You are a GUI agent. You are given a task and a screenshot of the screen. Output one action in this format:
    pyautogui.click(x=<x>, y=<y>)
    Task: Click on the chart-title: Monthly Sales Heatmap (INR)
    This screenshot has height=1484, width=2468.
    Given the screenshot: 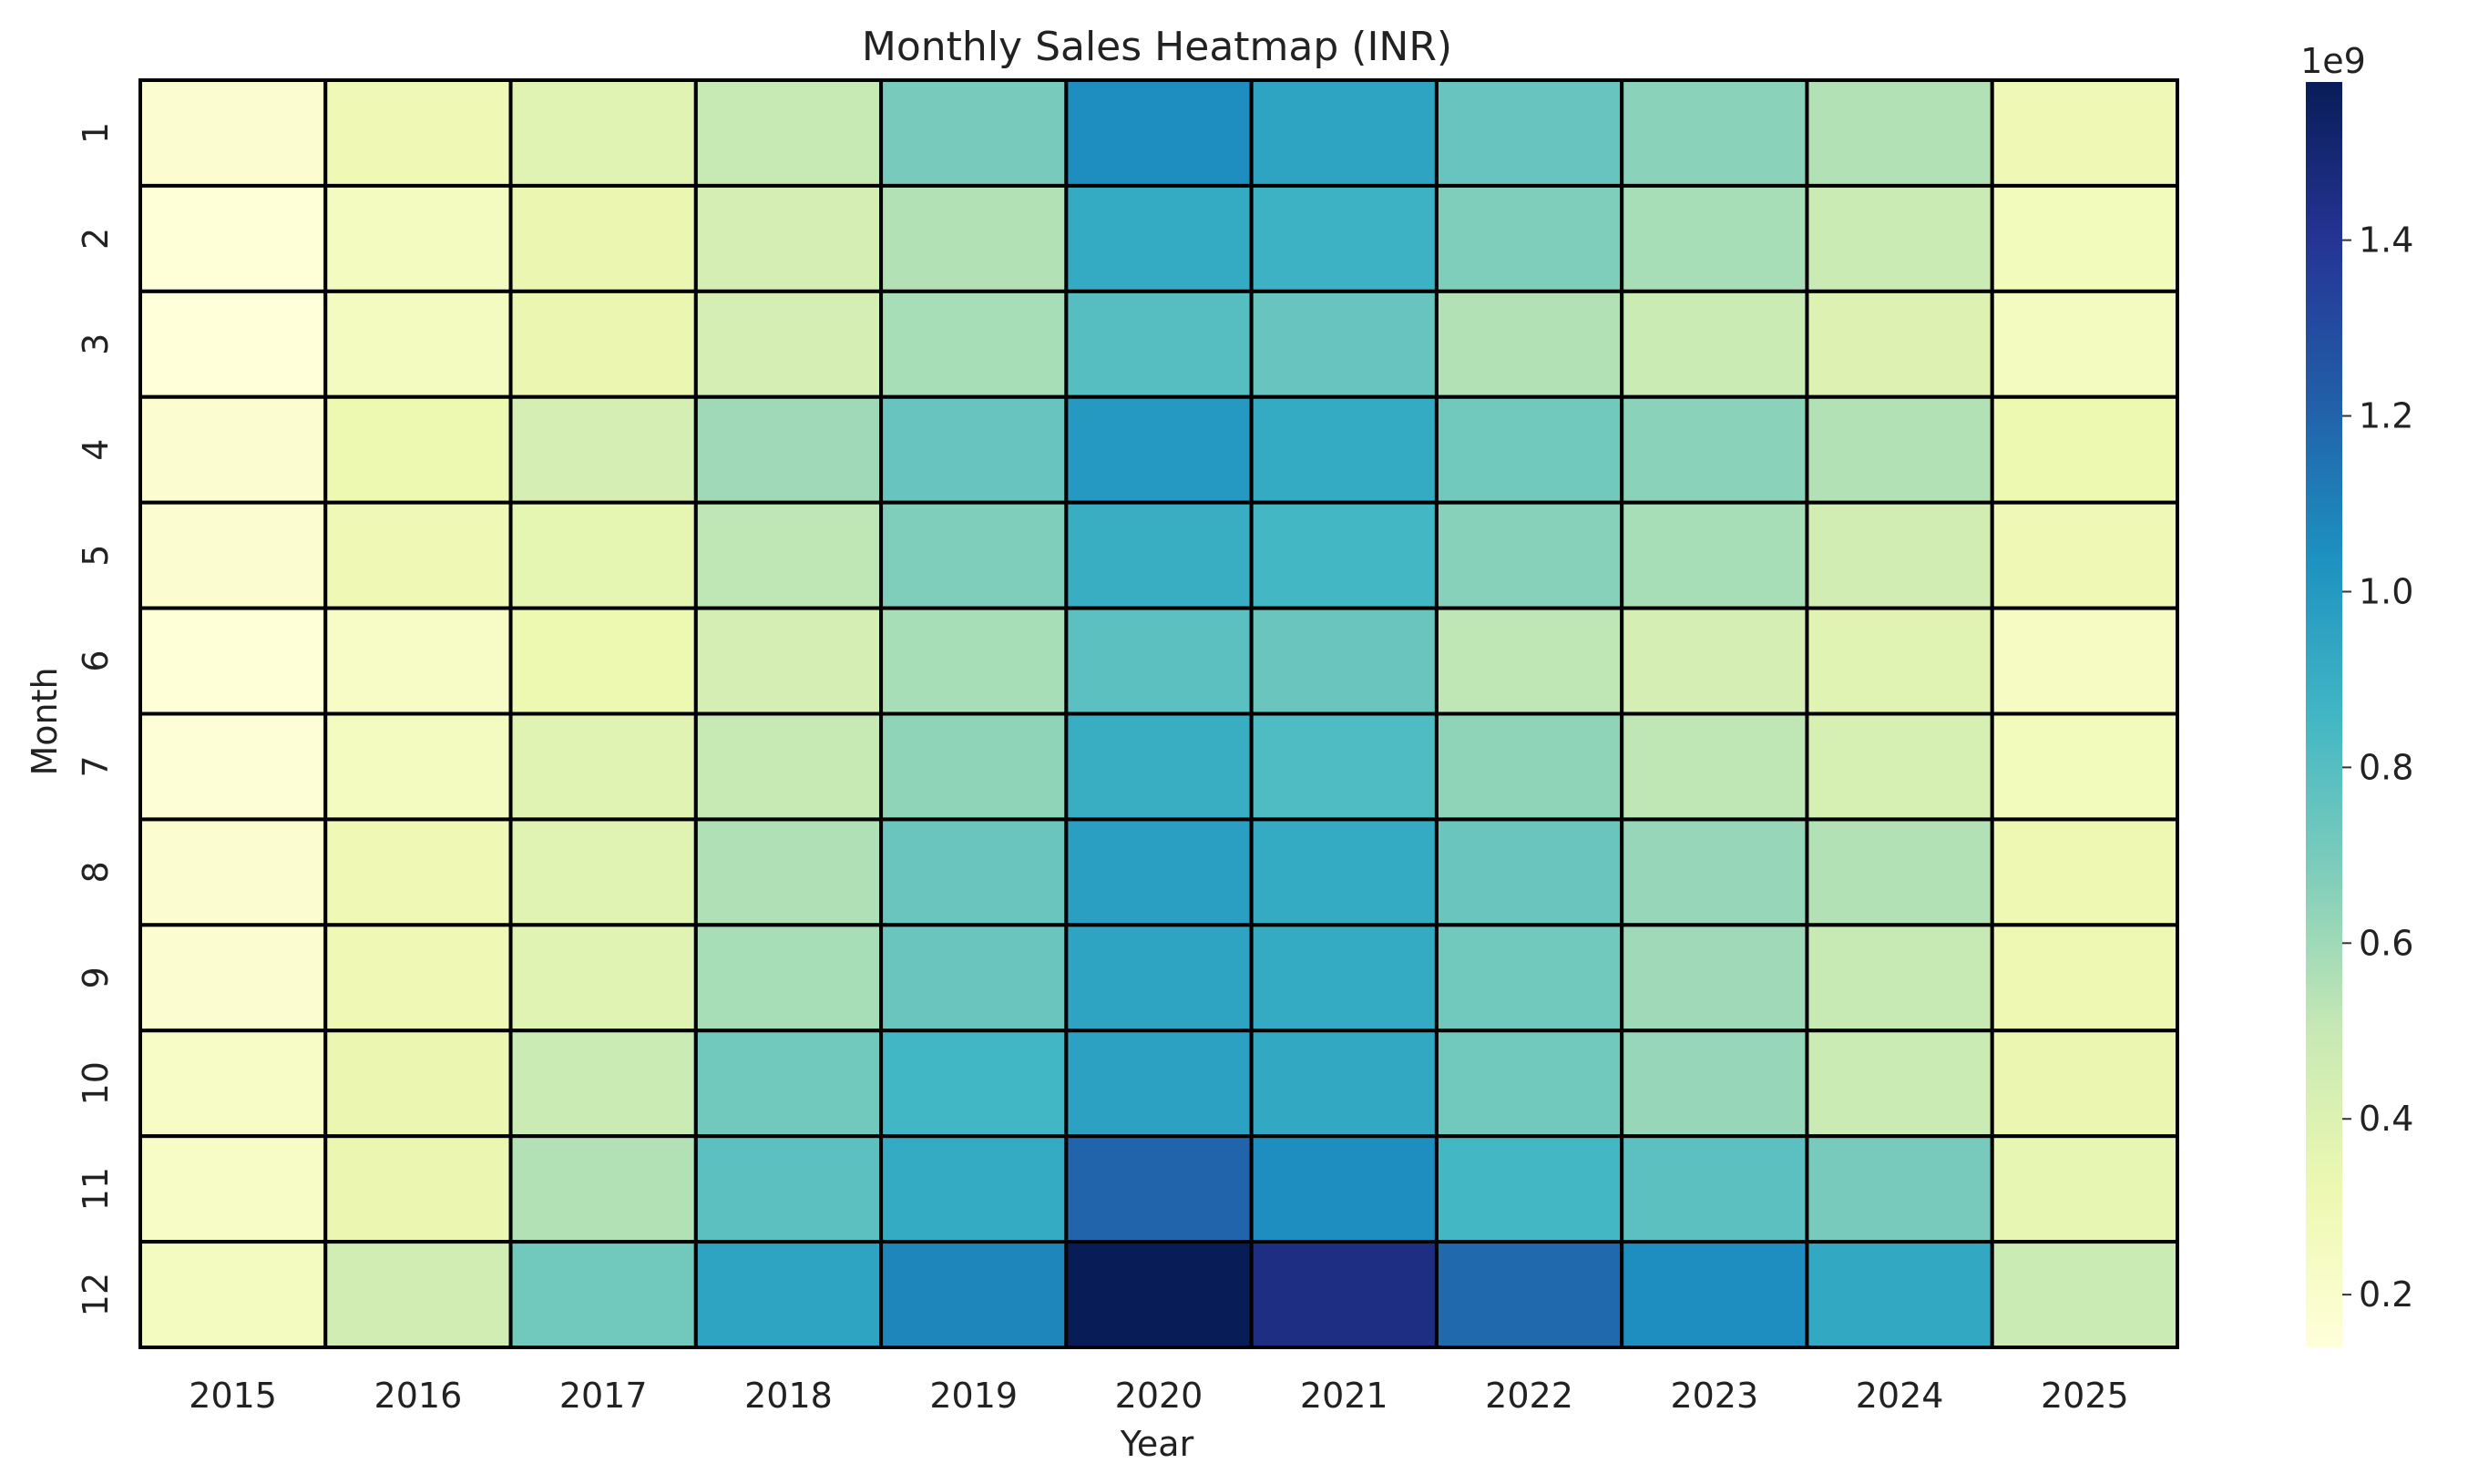 What is the action you would take?
    pyautogui.click(x=1157, y=47)
    